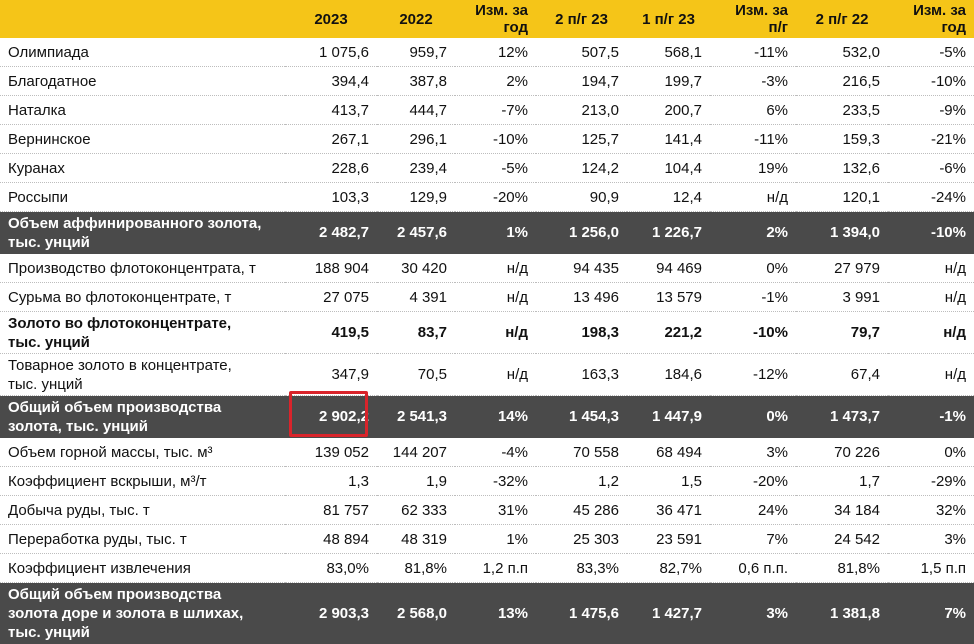 The width and height of the screenshot is (974, 644). What do you see at coordinates (668, 110) in the screenshot?
I see `value-cell: 200,7` at bounding box center [668, 110].